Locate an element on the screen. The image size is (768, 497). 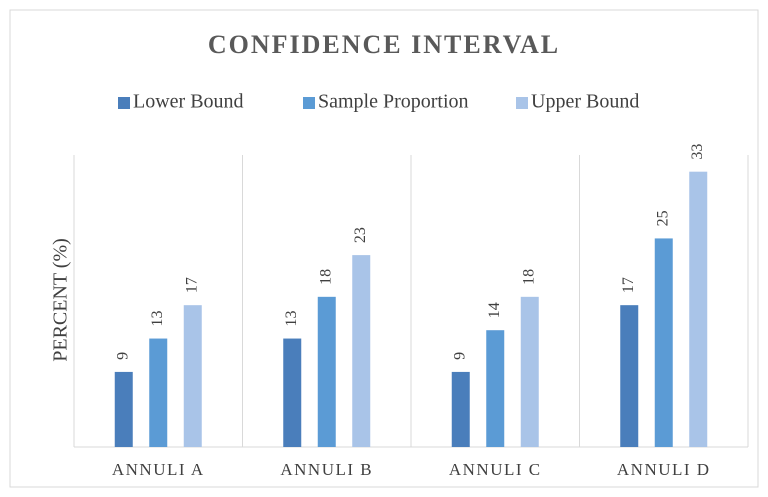
data-label: 23 is located at coordinates (360, 235).